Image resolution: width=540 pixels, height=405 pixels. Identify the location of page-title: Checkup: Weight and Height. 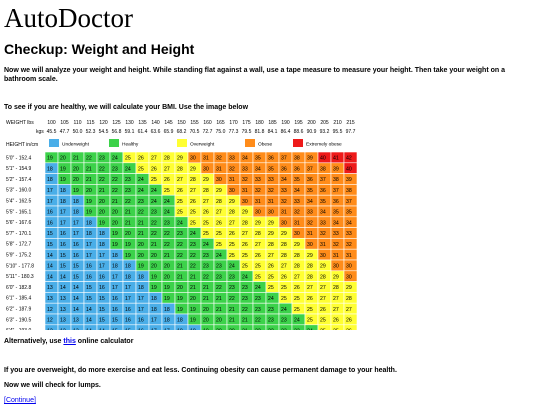
(99, 49).